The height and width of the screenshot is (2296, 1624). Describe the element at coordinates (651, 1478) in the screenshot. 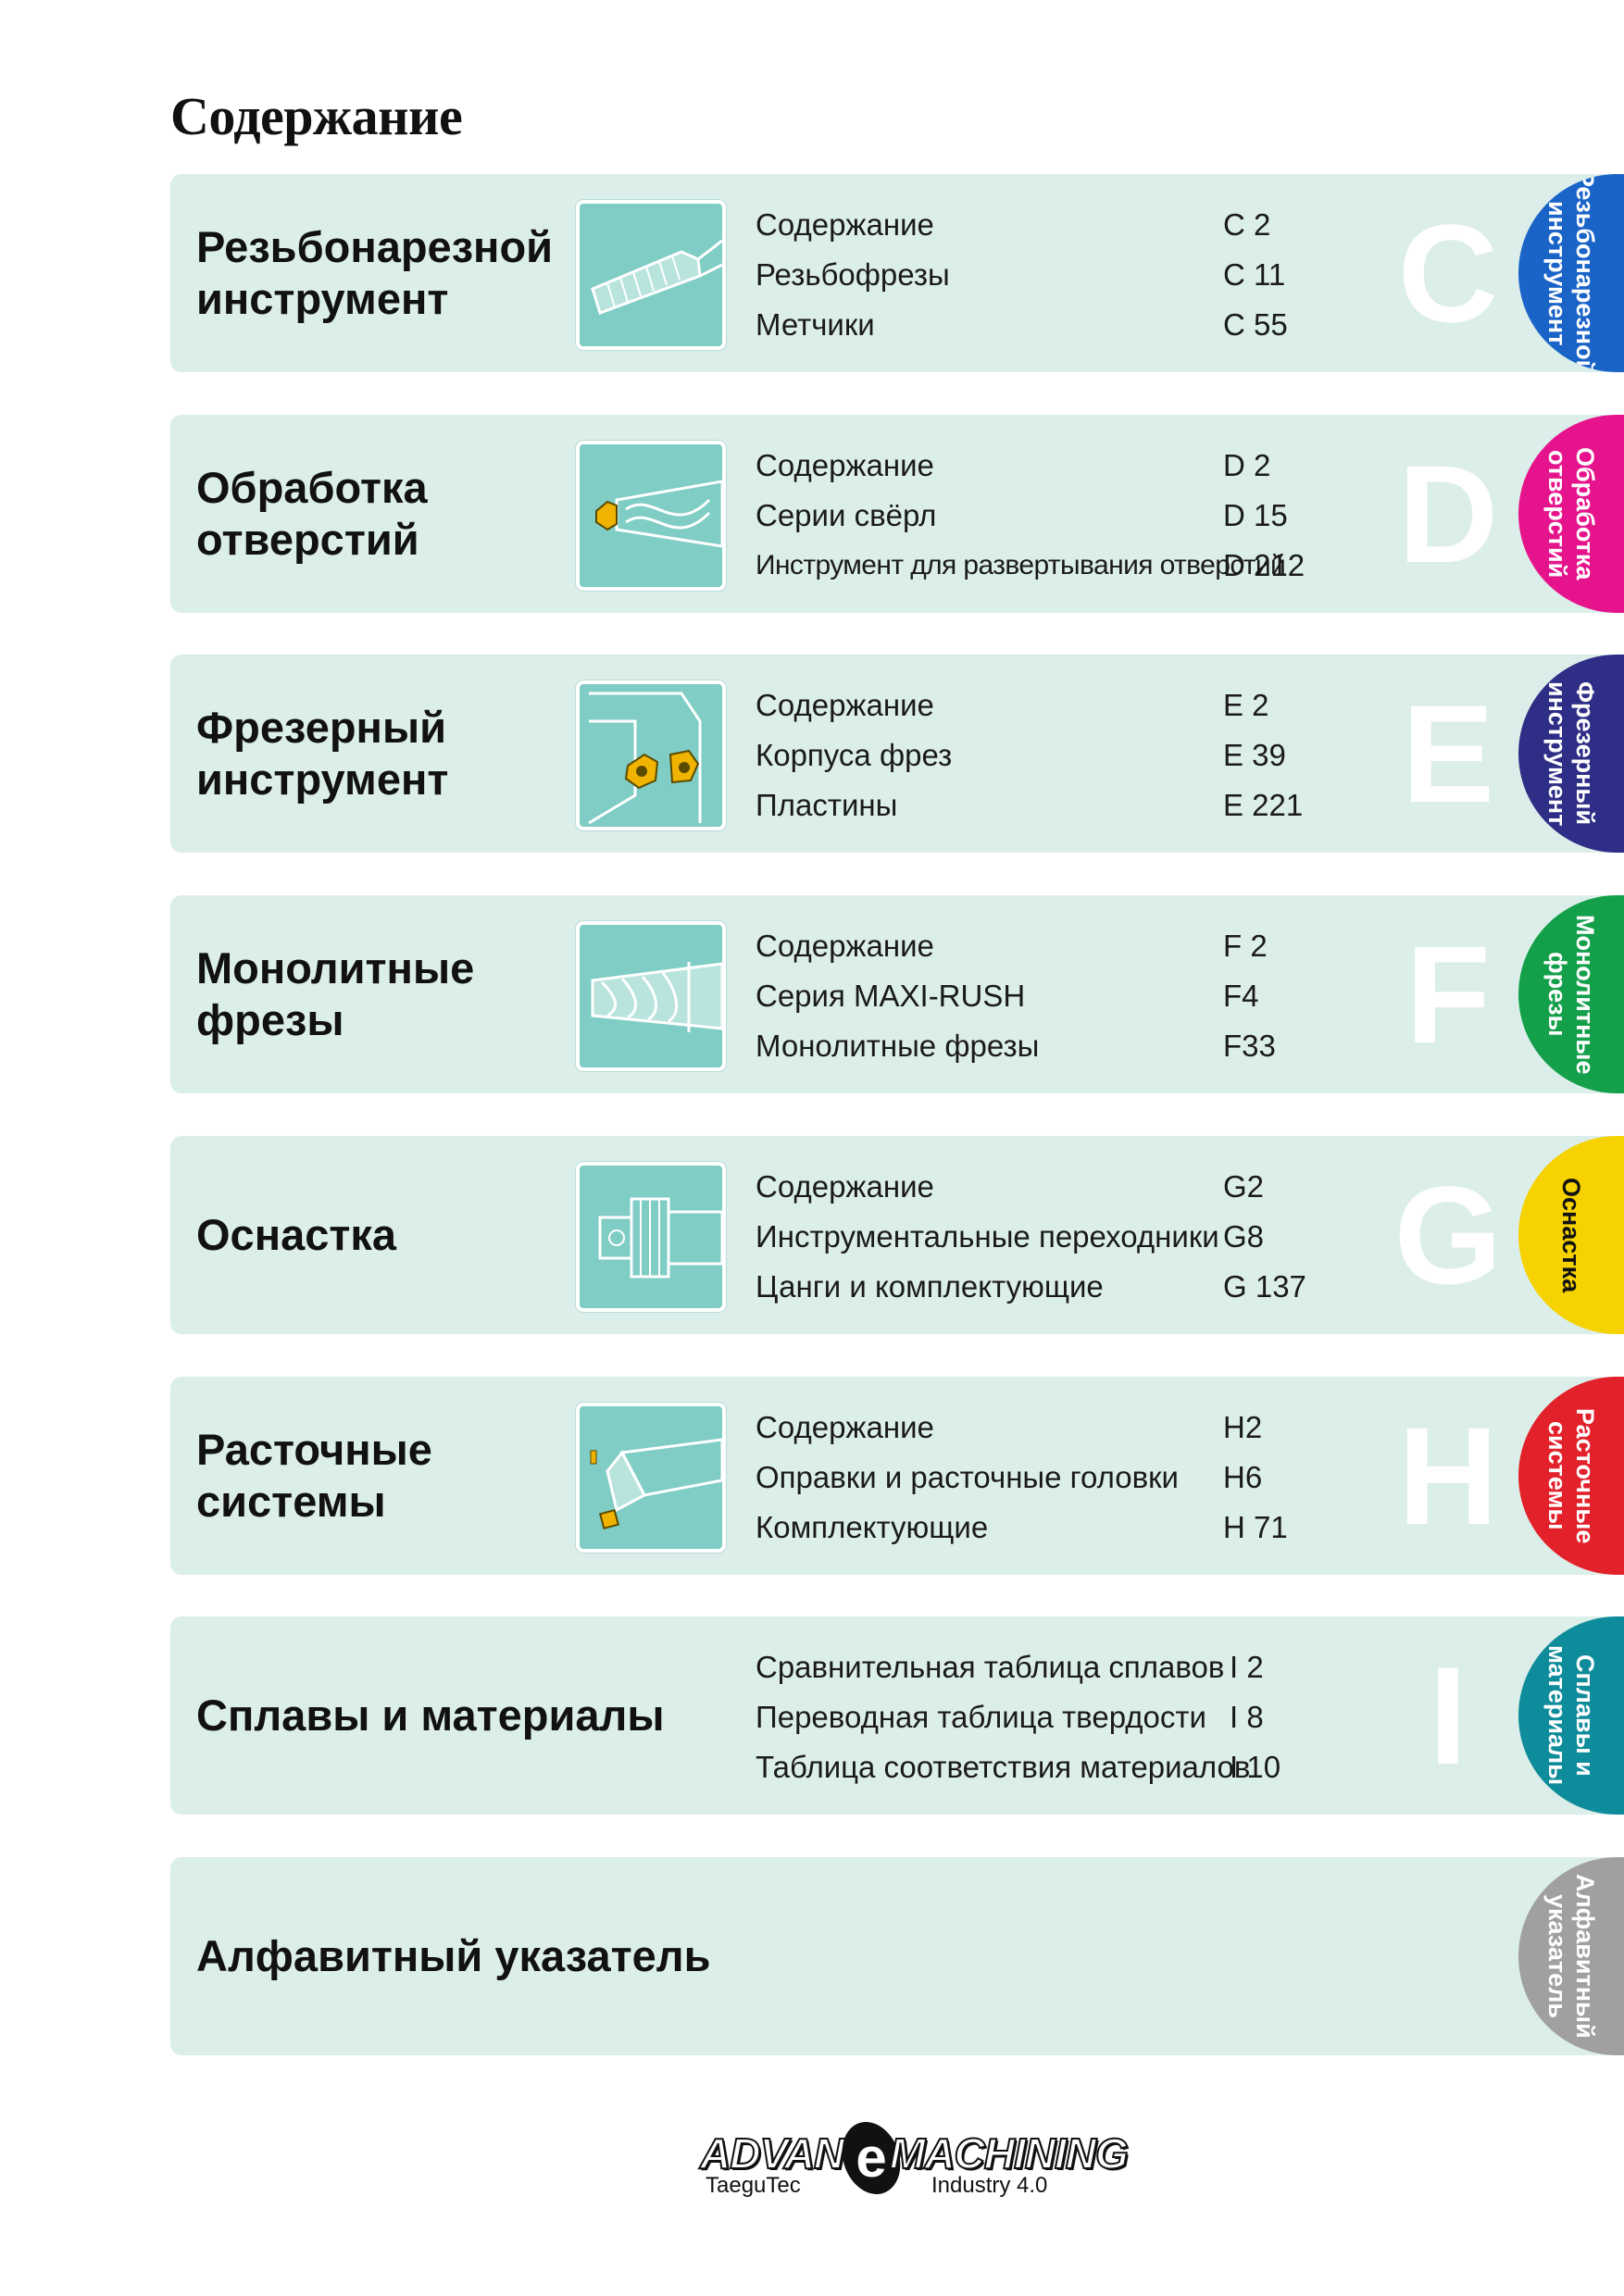

I see `boring-head-icon` at that location.